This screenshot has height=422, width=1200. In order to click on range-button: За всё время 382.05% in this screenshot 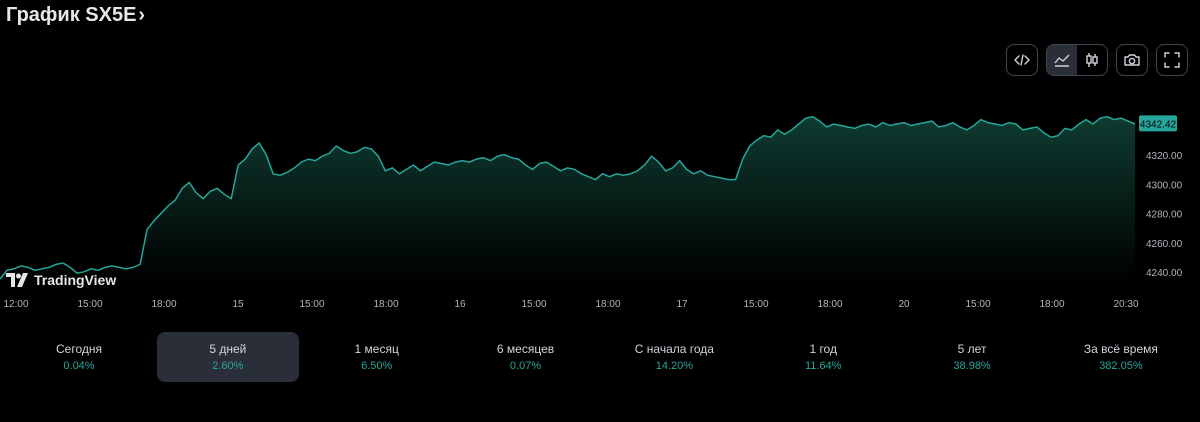, I will do `click(1121, 357)`.